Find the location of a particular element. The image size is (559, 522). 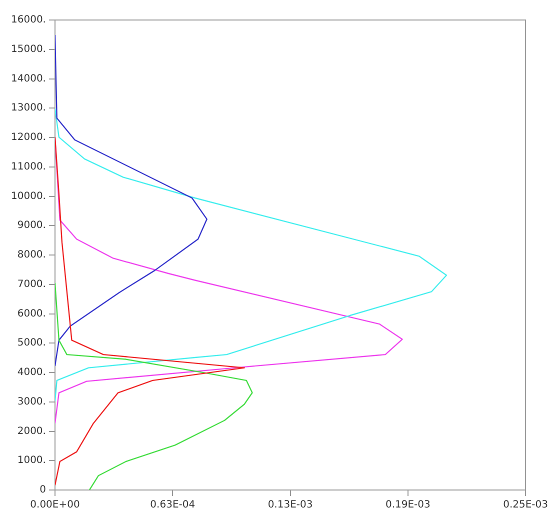

x-tick-label: 0.13E-03 is located at coordinates (290, 505).